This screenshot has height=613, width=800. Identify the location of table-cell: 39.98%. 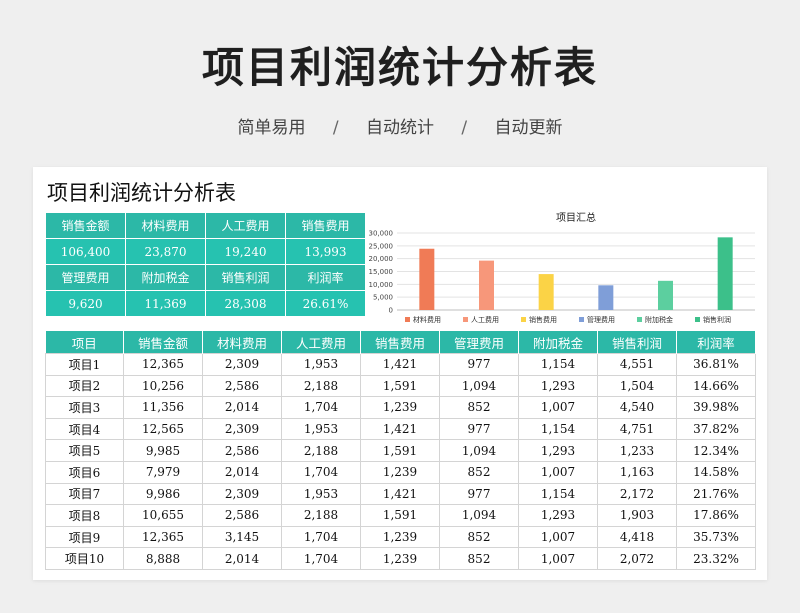
(716, 407).